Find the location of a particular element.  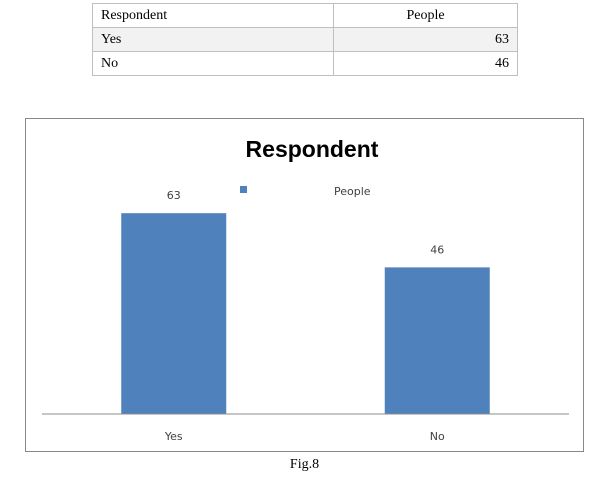

column-header-people: People is located at coordinates (425, 15).